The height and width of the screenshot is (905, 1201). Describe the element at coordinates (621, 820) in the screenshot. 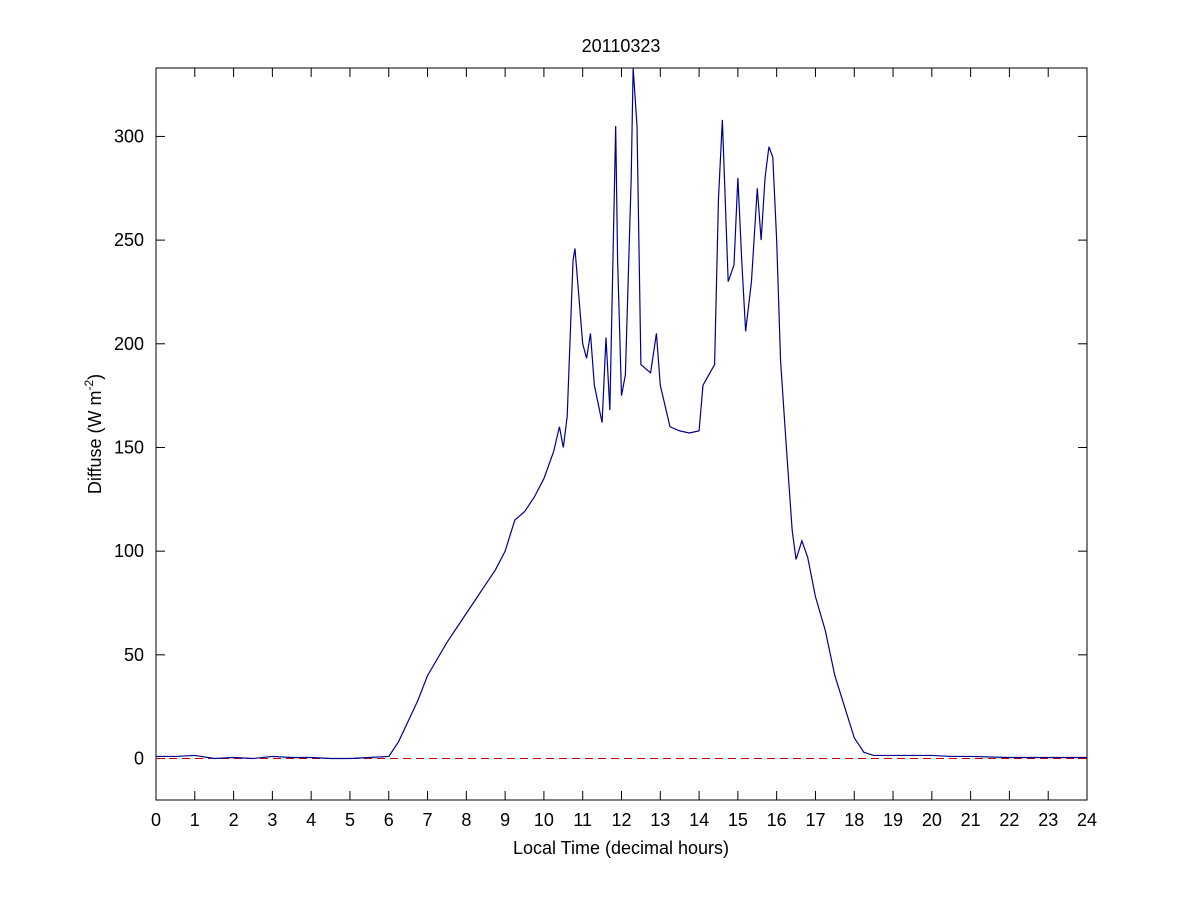

I see `x-tick-label: 12` at that location.